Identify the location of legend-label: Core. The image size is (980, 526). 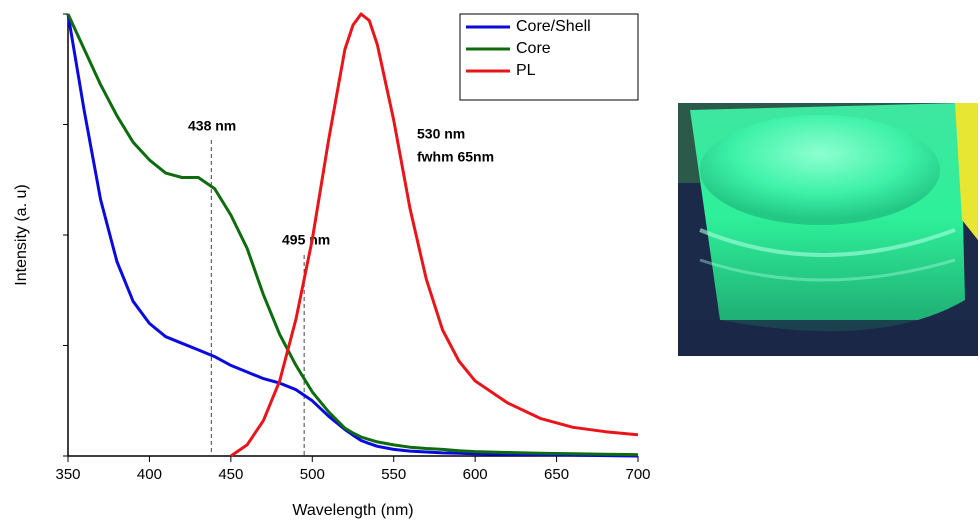
(533, 48).